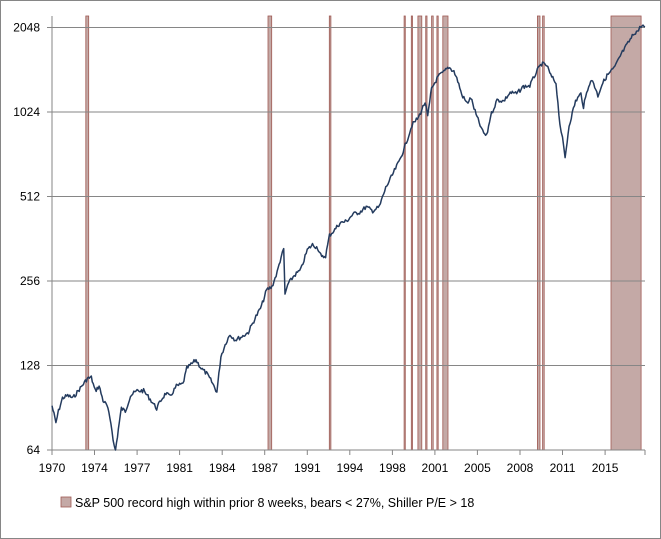 Image resolution: width=661 pixels, height=539 pixels. Describe the element at coordinates (222, 468) in the screenshot. I see `x-tick-label-1984: 1984` at that location.